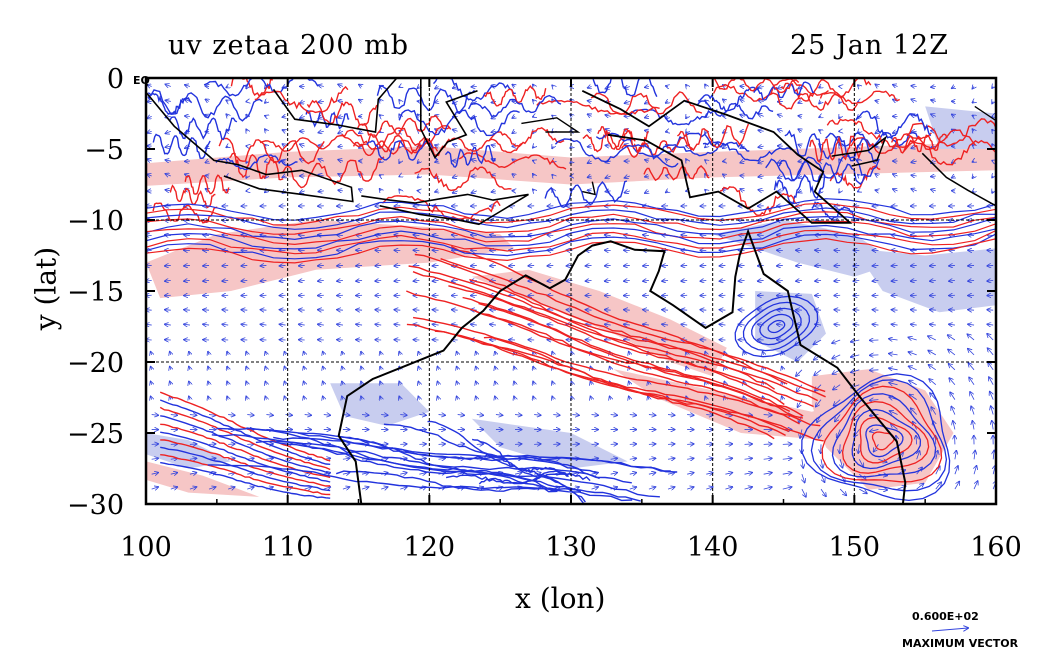  I want to click on x-tick-label: 140, so click(713, 547).